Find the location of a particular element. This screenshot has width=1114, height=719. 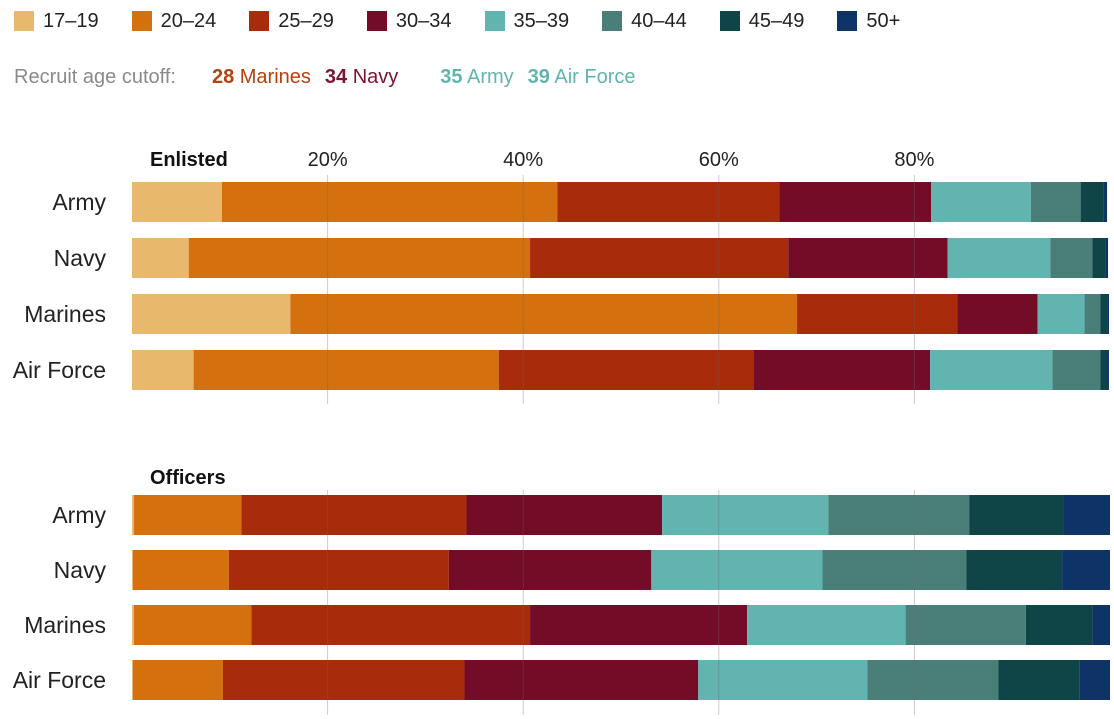

legend-label: 50+ is located at coordinates (883, 20).